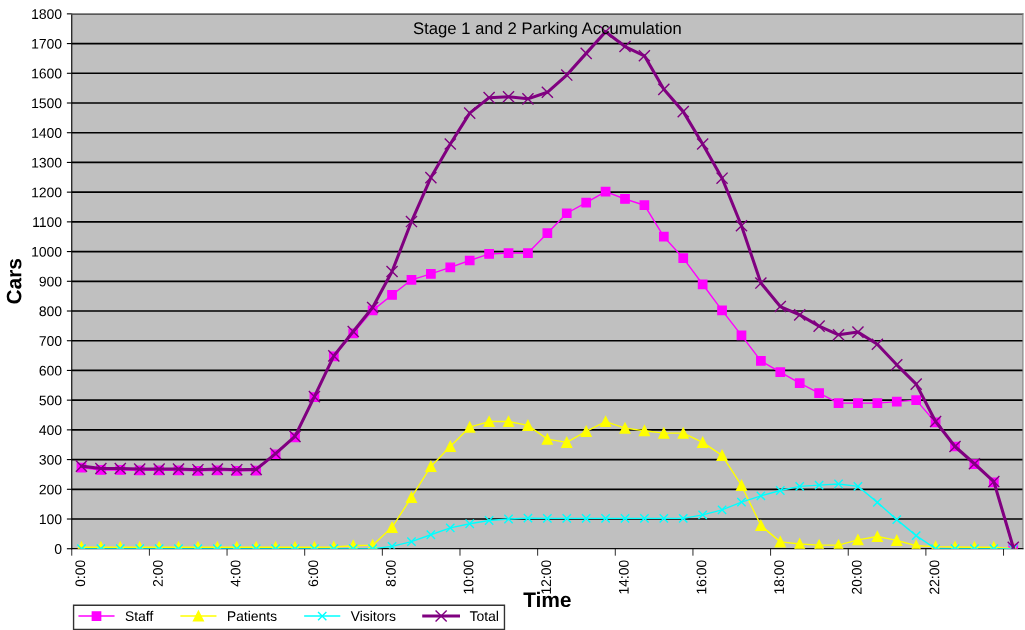  Describe the element at coordinates (47, 133) in the screenshot. I see `y-tick-label: 1400` at that location.